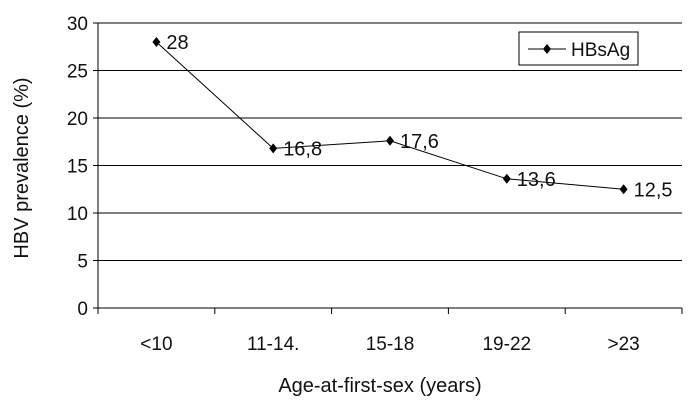 The height and width of the screenshot is (401, 690). Describe the element at coordinates (273, 344) in the screenshot. I see `x-tick-label: 11-14.` at that location.